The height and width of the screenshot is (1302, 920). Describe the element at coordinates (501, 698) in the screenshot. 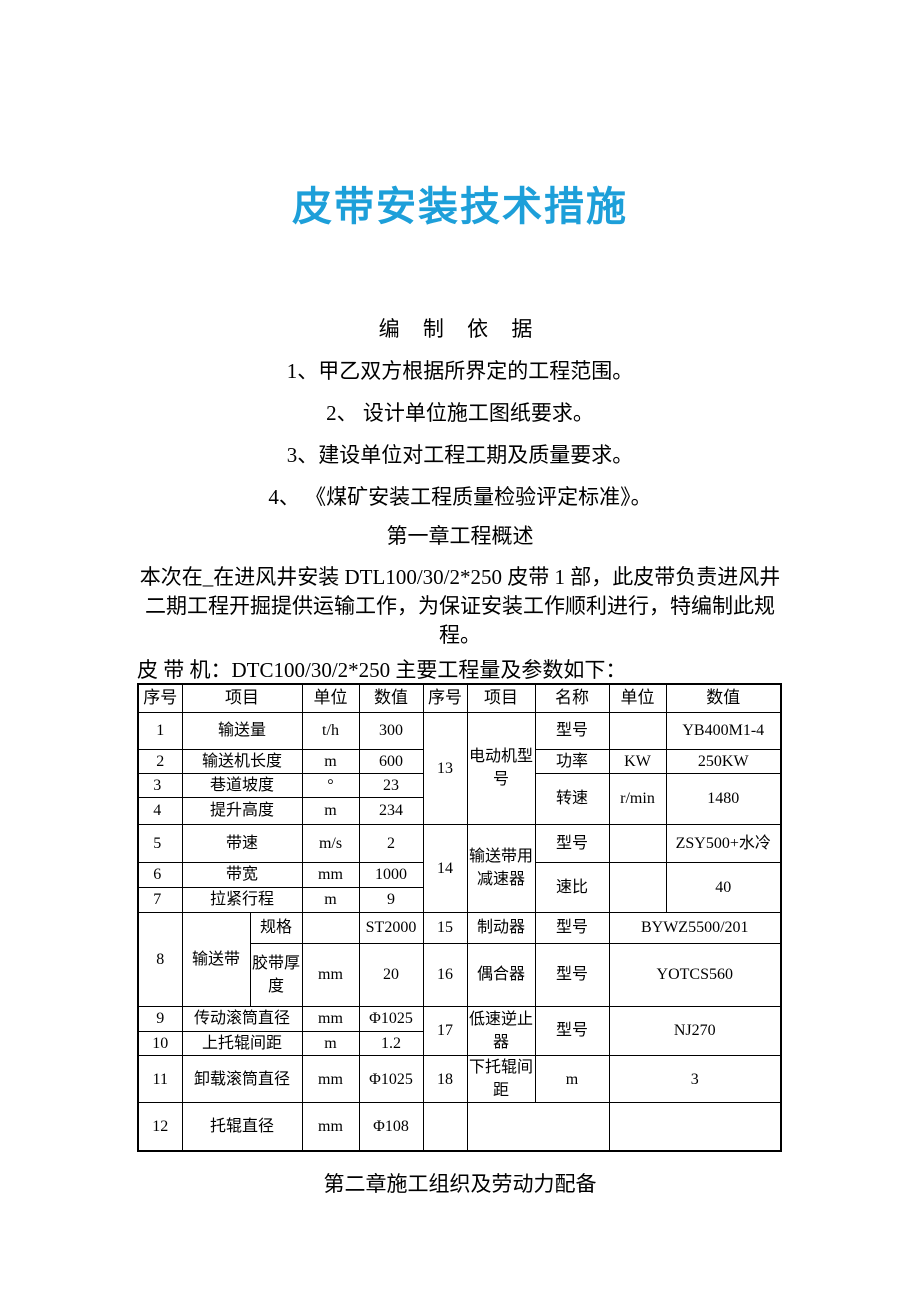

I see `col-header-item-right: 项目` at that location.